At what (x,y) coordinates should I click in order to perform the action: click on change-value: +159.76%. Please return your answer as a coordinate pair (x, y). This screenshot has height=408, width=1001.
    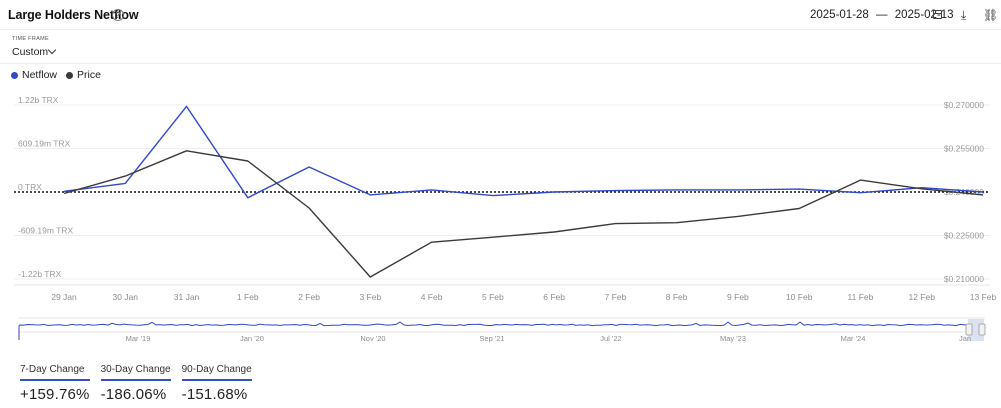
    Looking at the image, I should click on (55, 394).